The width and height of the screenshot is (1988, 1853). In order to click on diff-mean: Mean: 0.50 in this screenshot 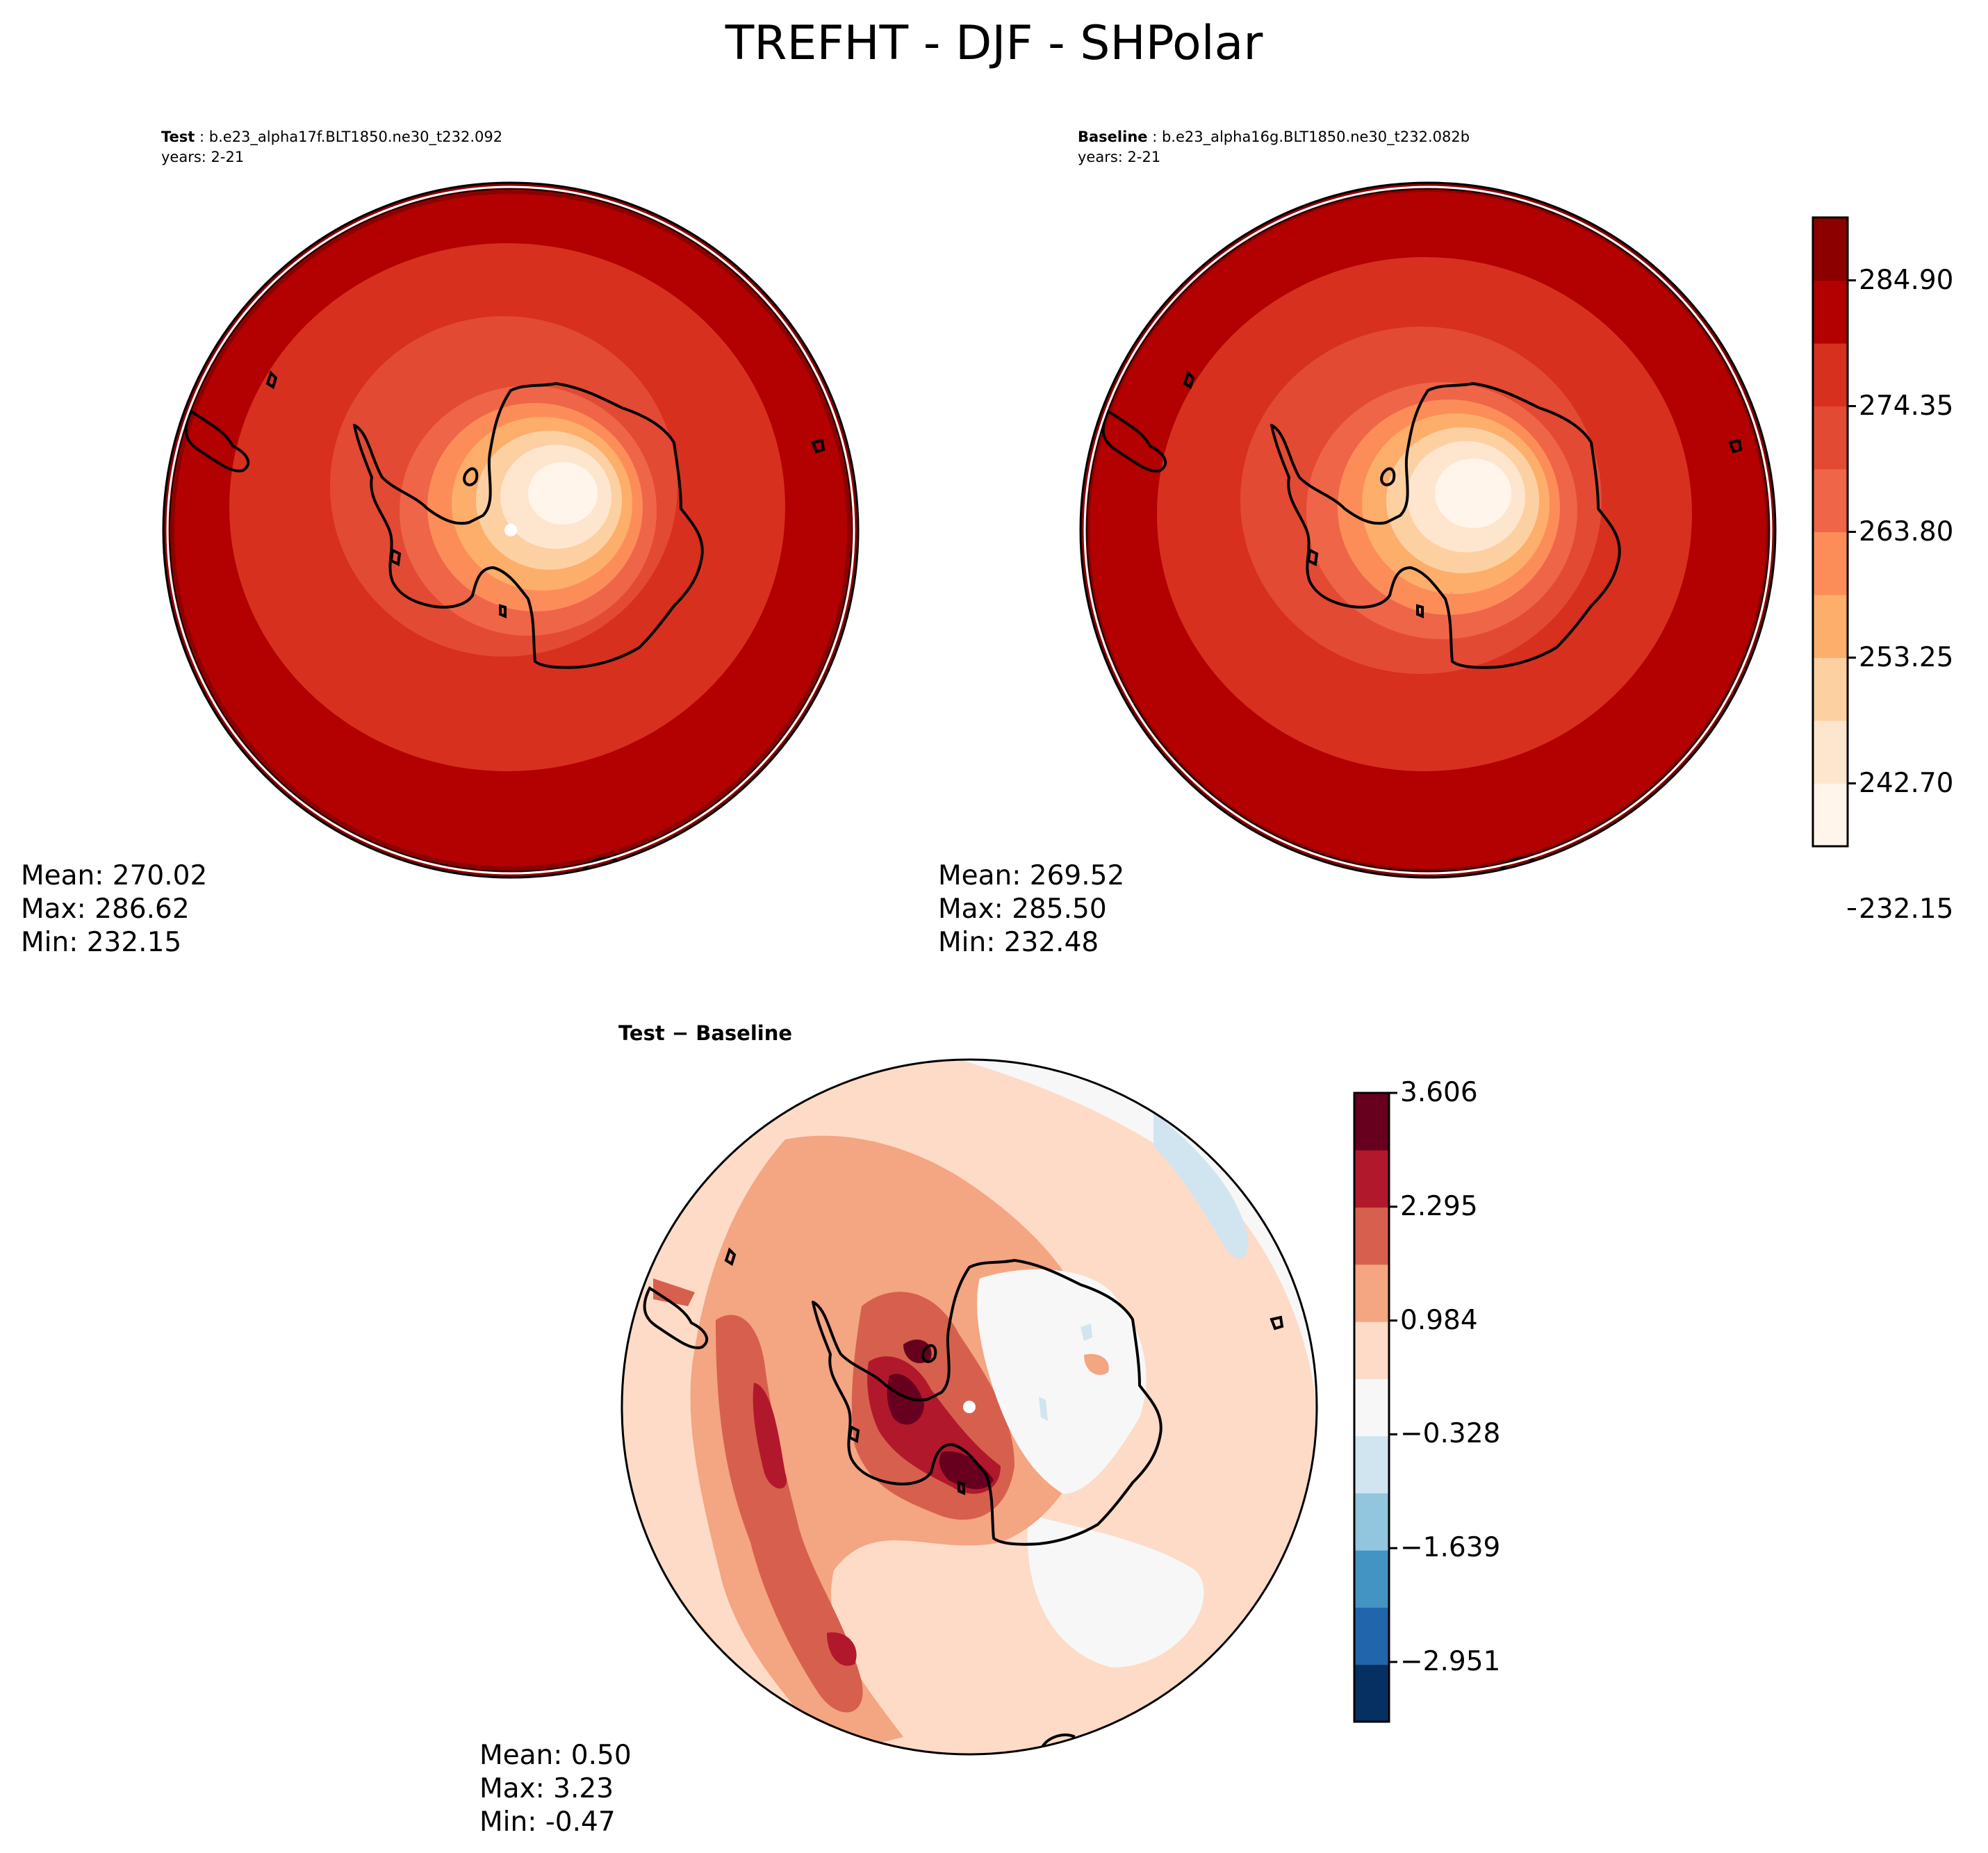, I will do `click(555, 1755)`.